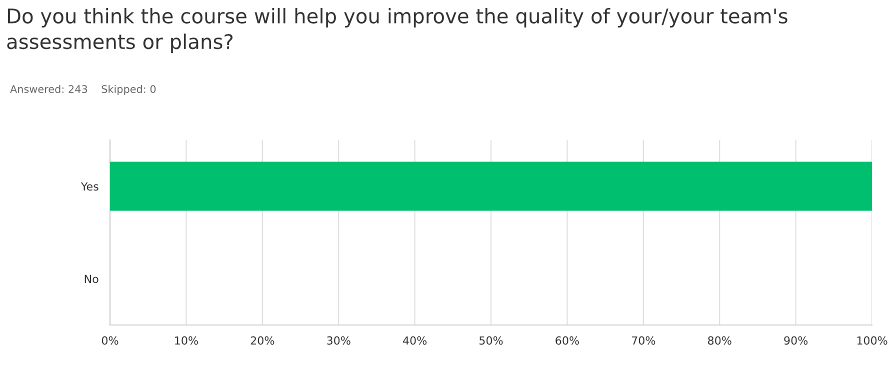 This screenshot has height=373, width=894. Describe the element at coordinates (567, 340) in the screenshot. I see `x-tick-label: 60%` at that location.